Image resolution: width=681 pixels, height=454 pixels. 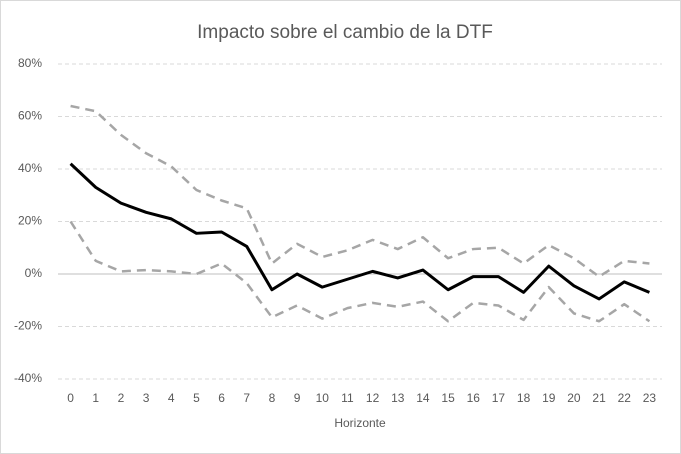 I want to click on chart-title: Impacto sobre el cambio de la DTF, so click(x=345, y=32).